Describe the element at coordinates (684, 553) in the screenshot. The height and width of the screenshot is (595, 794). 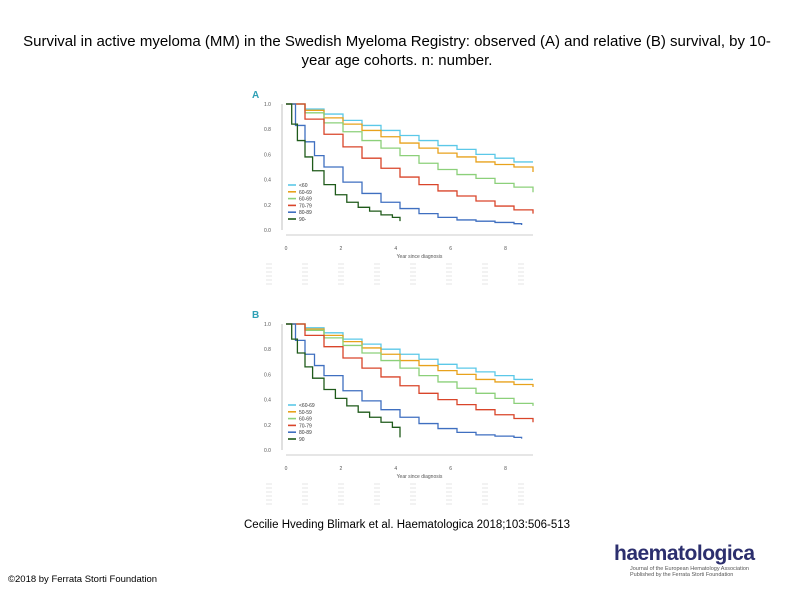
I see `logo-wordmark: haematologica` at that location.